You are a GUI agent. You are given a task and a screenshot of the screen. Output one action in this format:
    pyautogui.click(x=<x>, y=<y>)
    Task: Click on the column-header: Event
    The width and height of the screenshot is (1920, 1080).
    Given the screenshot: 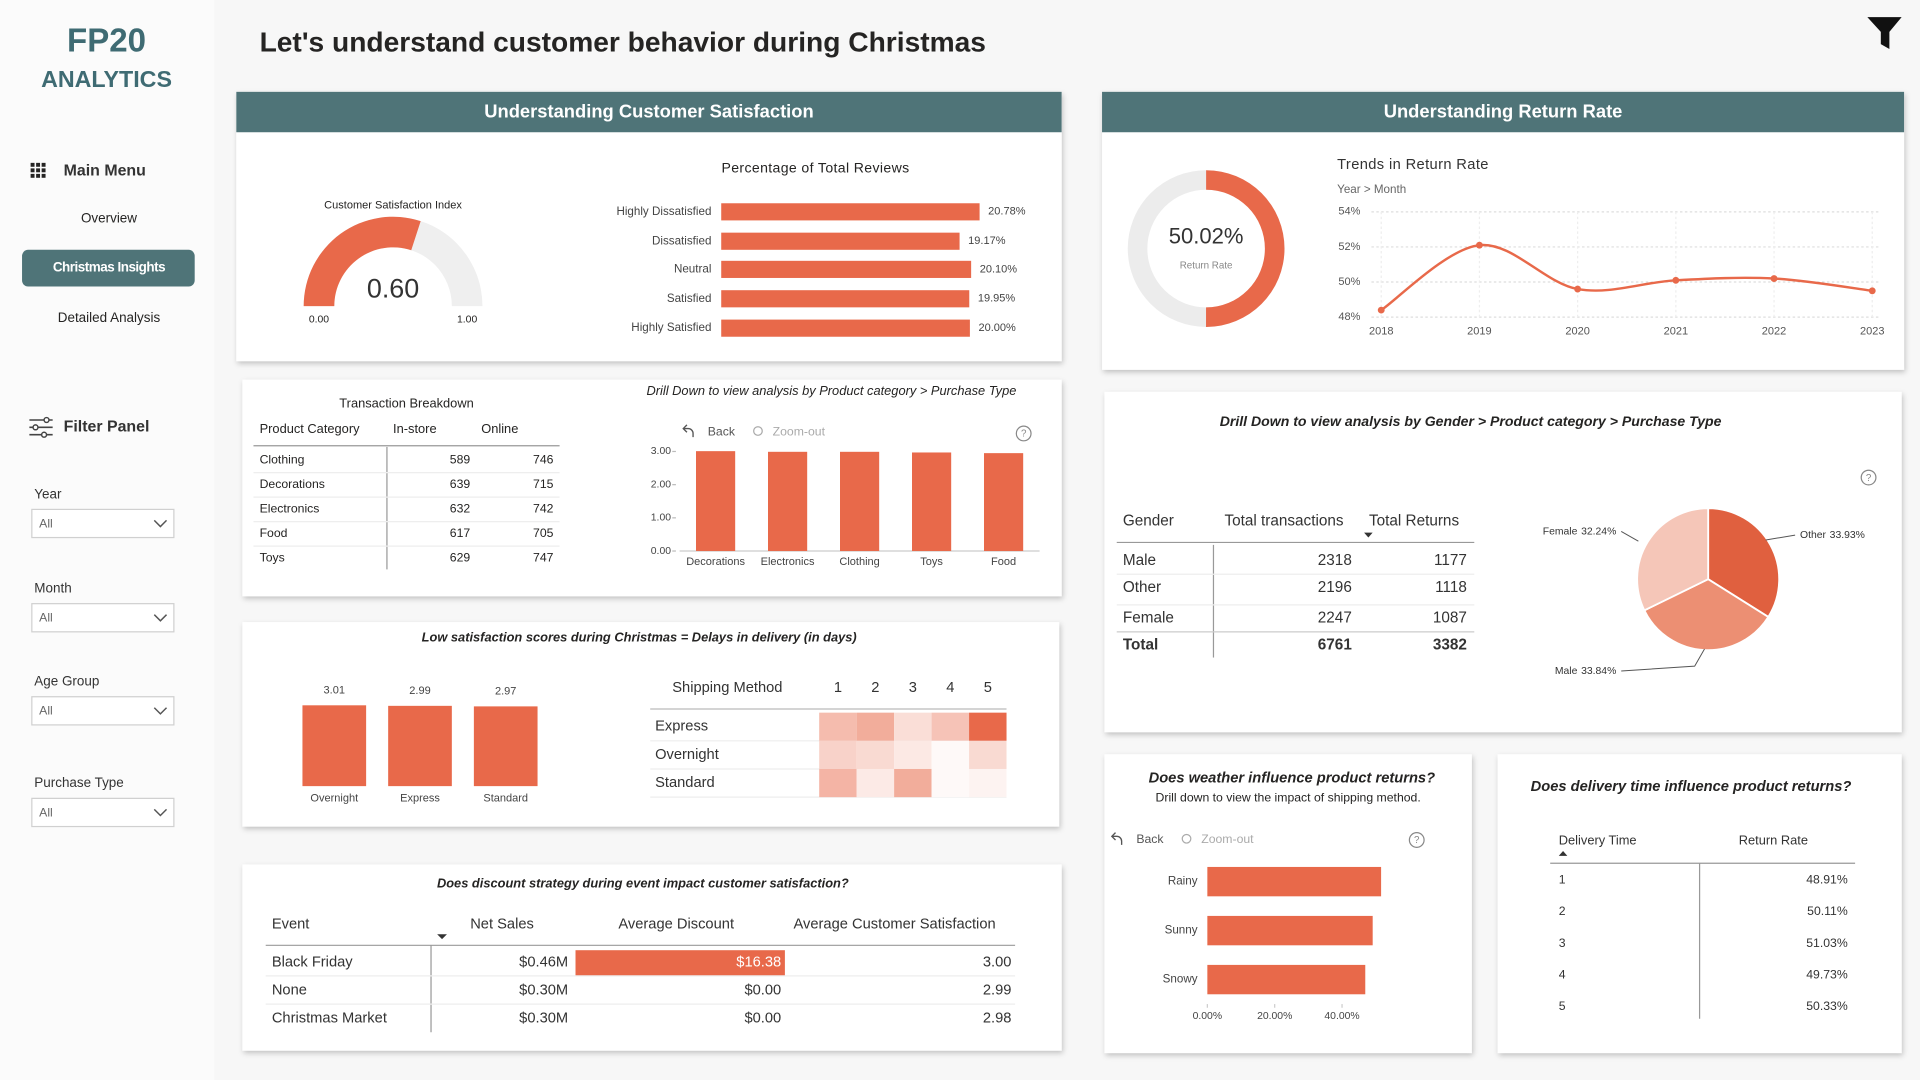 What is the action you would take?
    pyautogui.click(x=291, y=924)
    